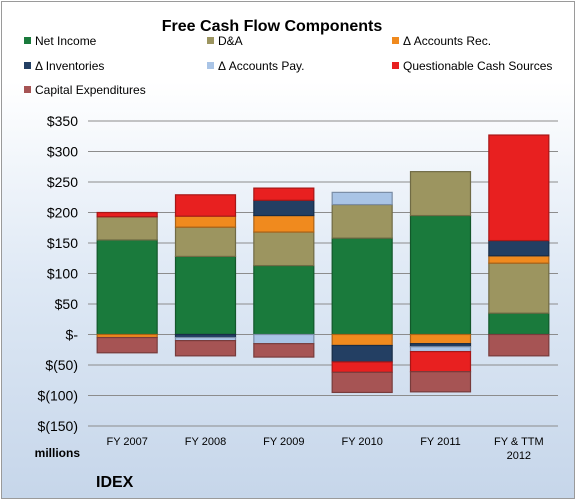 The image size is (578, 502). Describe the element at coordinates (519, 442) in the screenshot. I see `x-tick-label: FY & TTM` at that location.